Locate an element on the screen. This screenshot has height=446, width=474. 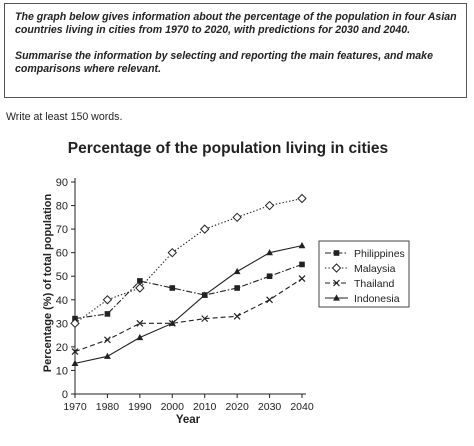
y-tick-label: 40 is located at coordinates (62, 301).